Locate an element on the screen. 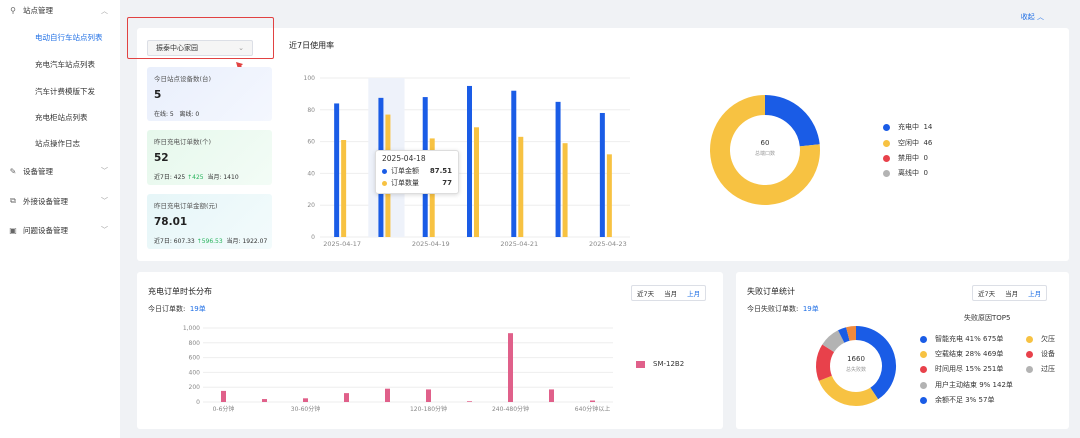 This screenshot has width=1080, height=438. legend-item: 余额不足 3% 57单 is located at coordinates (957, 400).